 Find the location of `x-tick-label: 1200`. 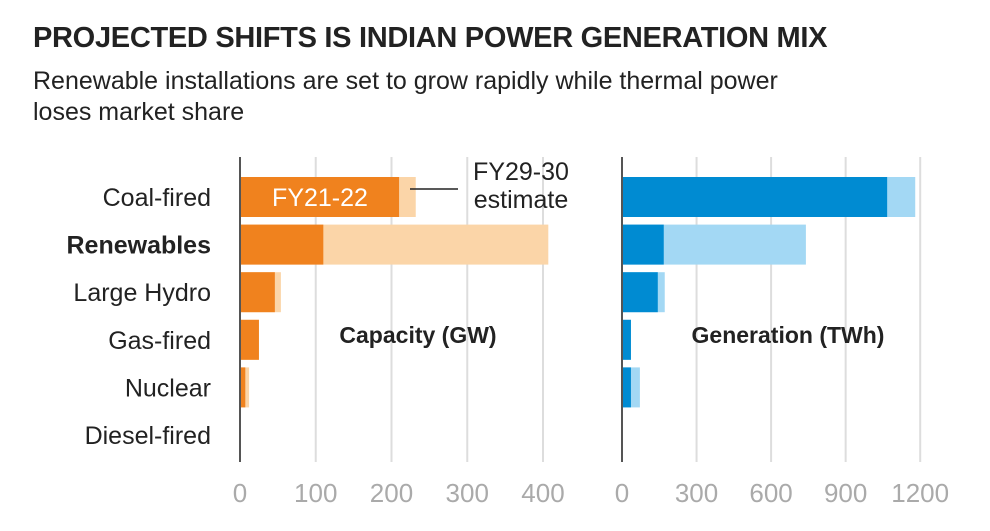

x-tick-label: 1200 is located at coordinates (920, 493).